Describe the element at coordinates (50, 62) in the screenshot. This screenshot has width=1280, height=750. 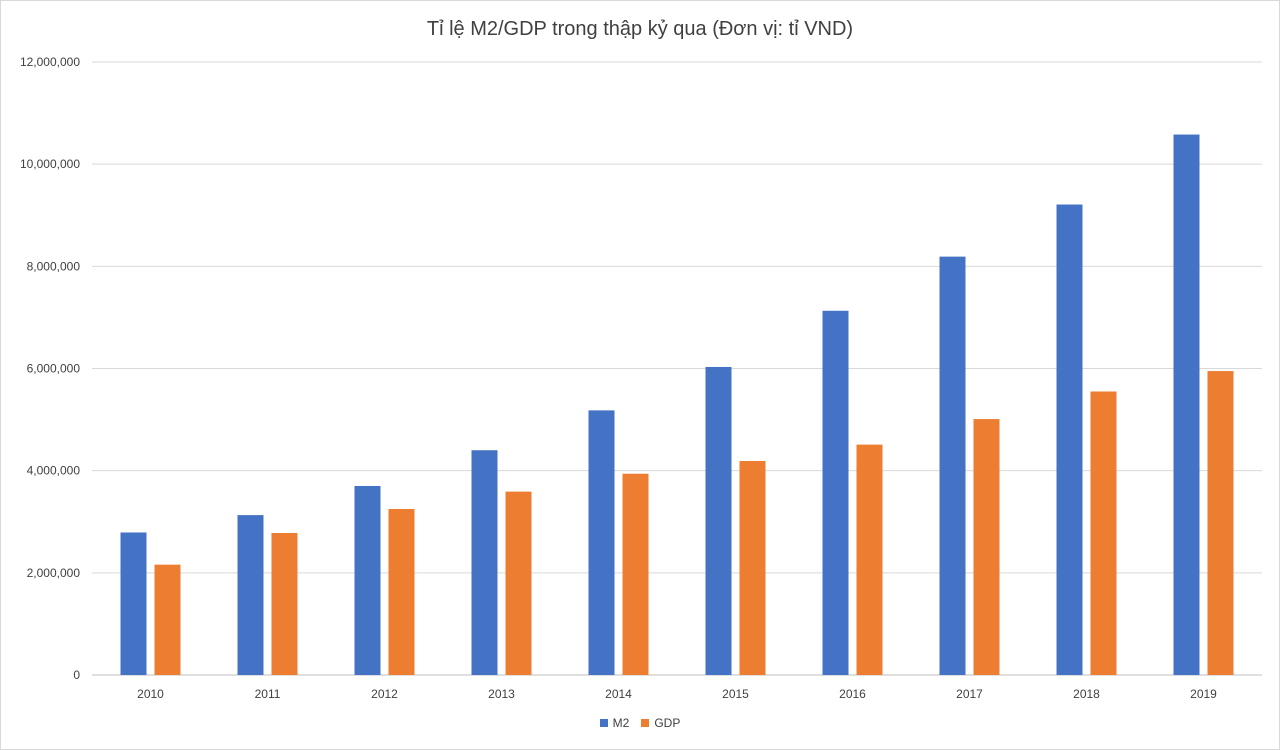
I see `y-tick-label: 12,000,000` at that location.